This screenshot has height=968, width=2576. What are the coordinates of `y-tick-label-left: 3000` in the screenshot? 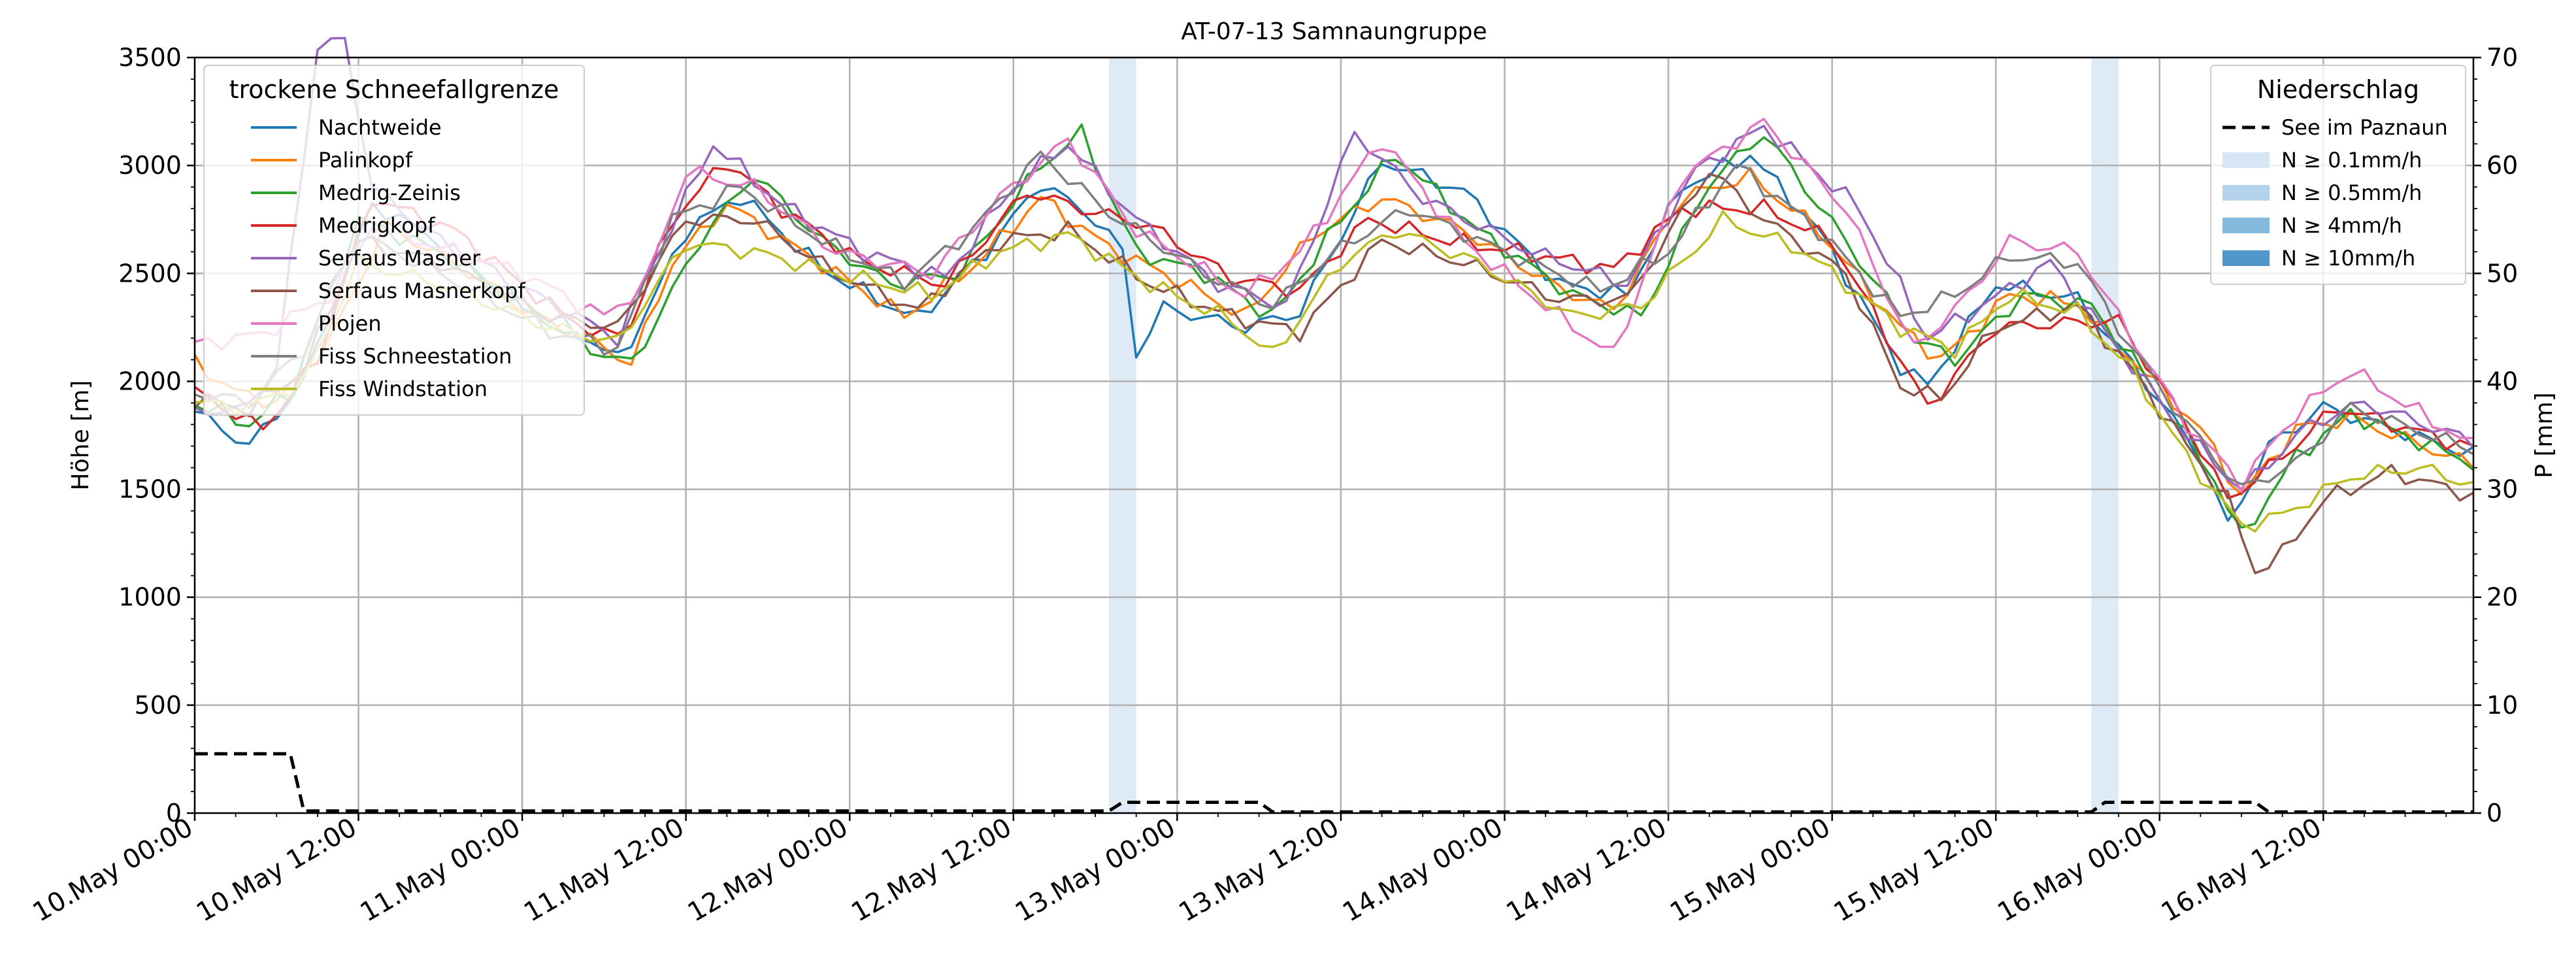 It's located at (150, 165).